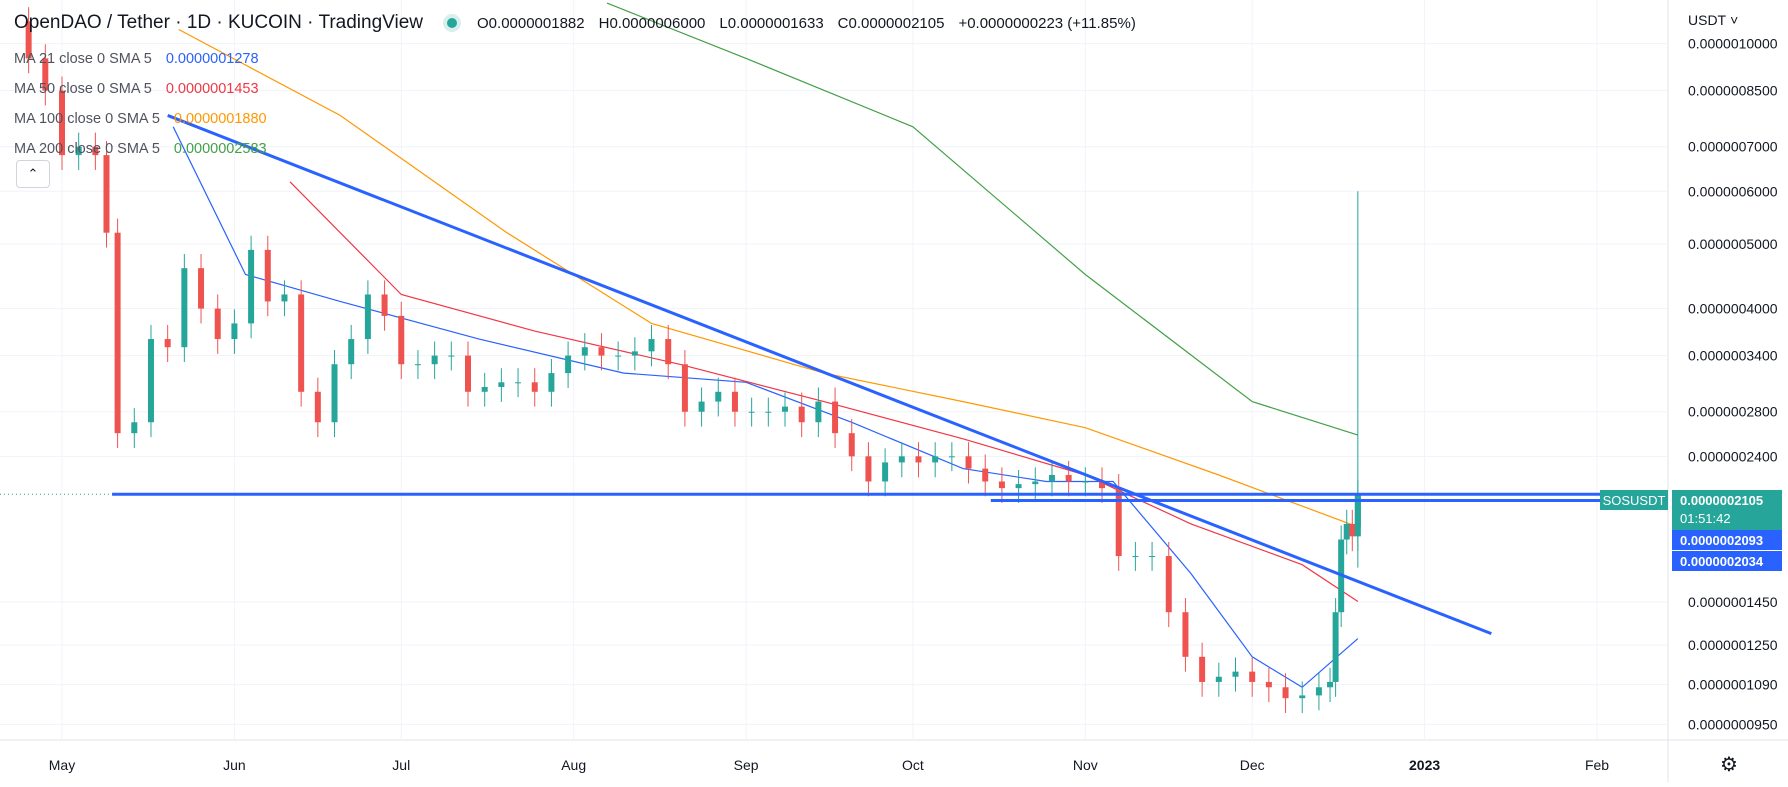 The height and width of the screenshot is (787, 1788). I want to click on time-tick-label: Nov, so click(1085, 765).